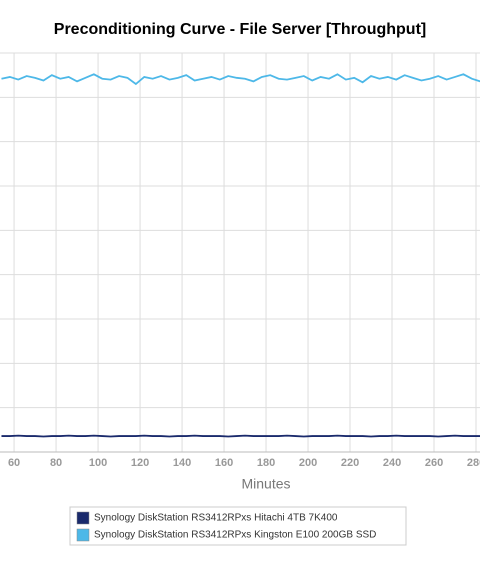 The height and width of the screenshot is (569, 480). I want to click on x-tick-label: 280, so click(473, 463).